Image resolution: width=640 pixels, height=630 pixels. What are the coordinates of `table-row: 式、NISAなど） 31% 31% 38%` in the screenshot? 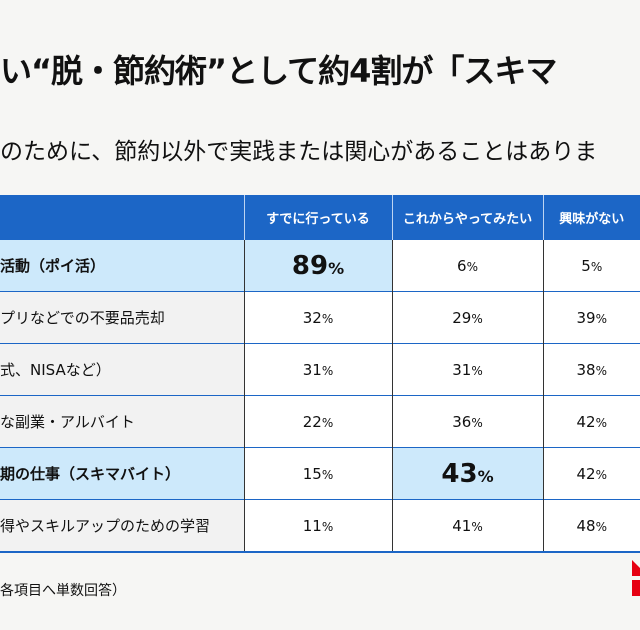 It's located at (320, 369).